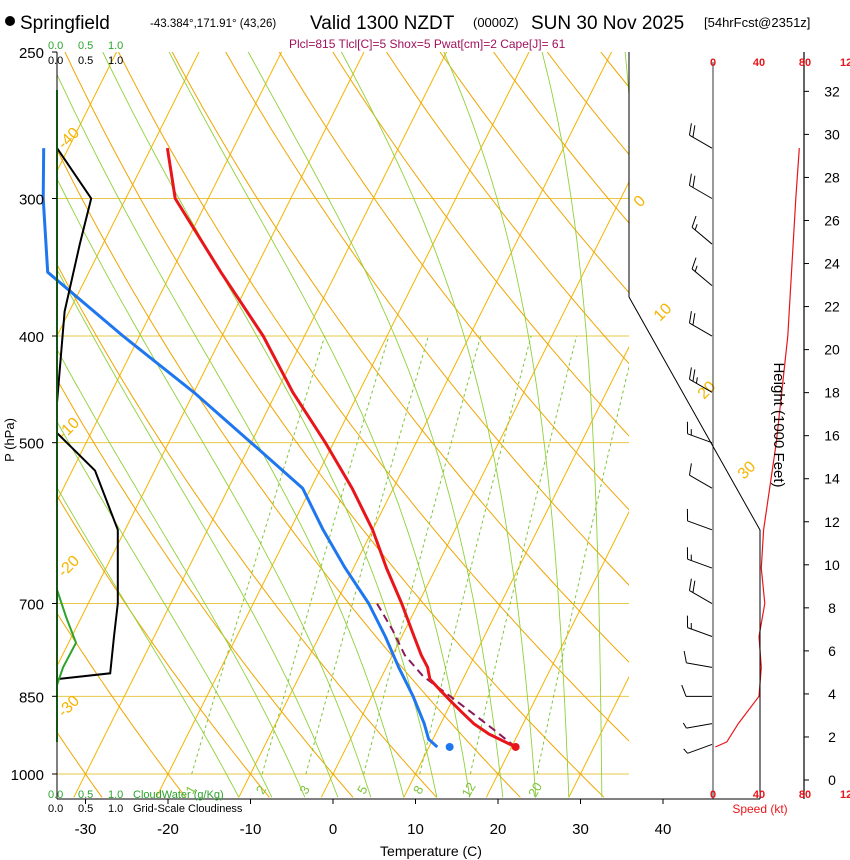 The width and height of the screenshot is (850, 860). I want to click on isotherm--80, so click(29, 401).